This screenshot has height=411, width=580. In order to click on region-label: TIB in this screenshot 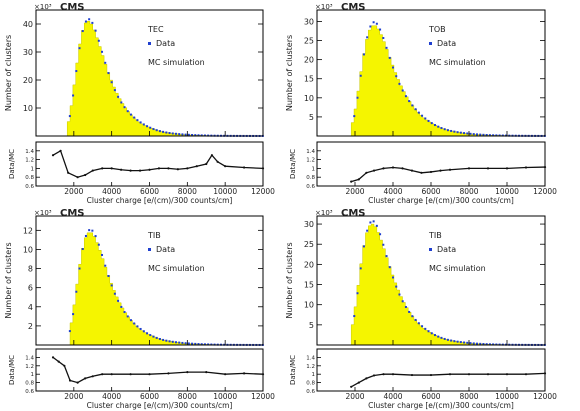, I will do `click(435, 235)`.